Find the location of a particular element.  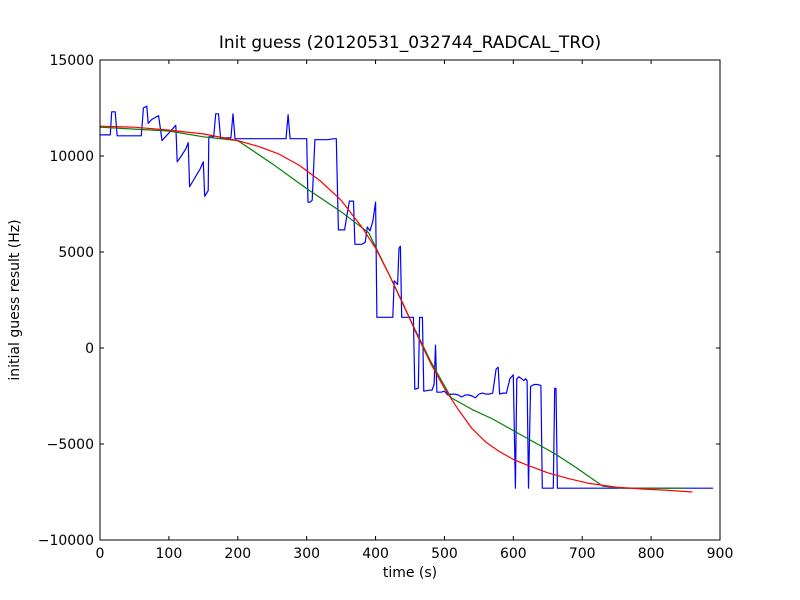

chart-title: Init guess (20120531_032744_RADCAL_TRO) is located at coordinates (410, 43).